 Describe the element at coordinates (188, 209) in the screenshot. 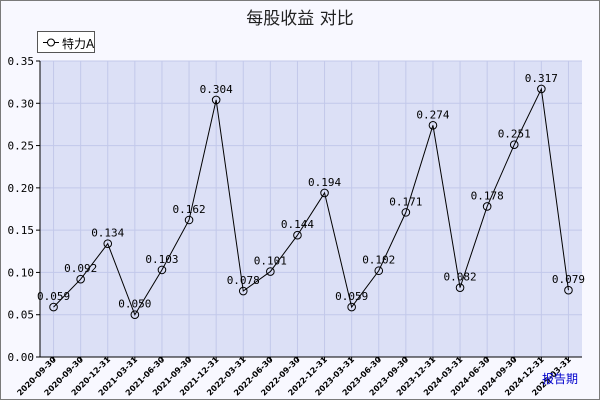

I see `data-label: 0.162` at that location.